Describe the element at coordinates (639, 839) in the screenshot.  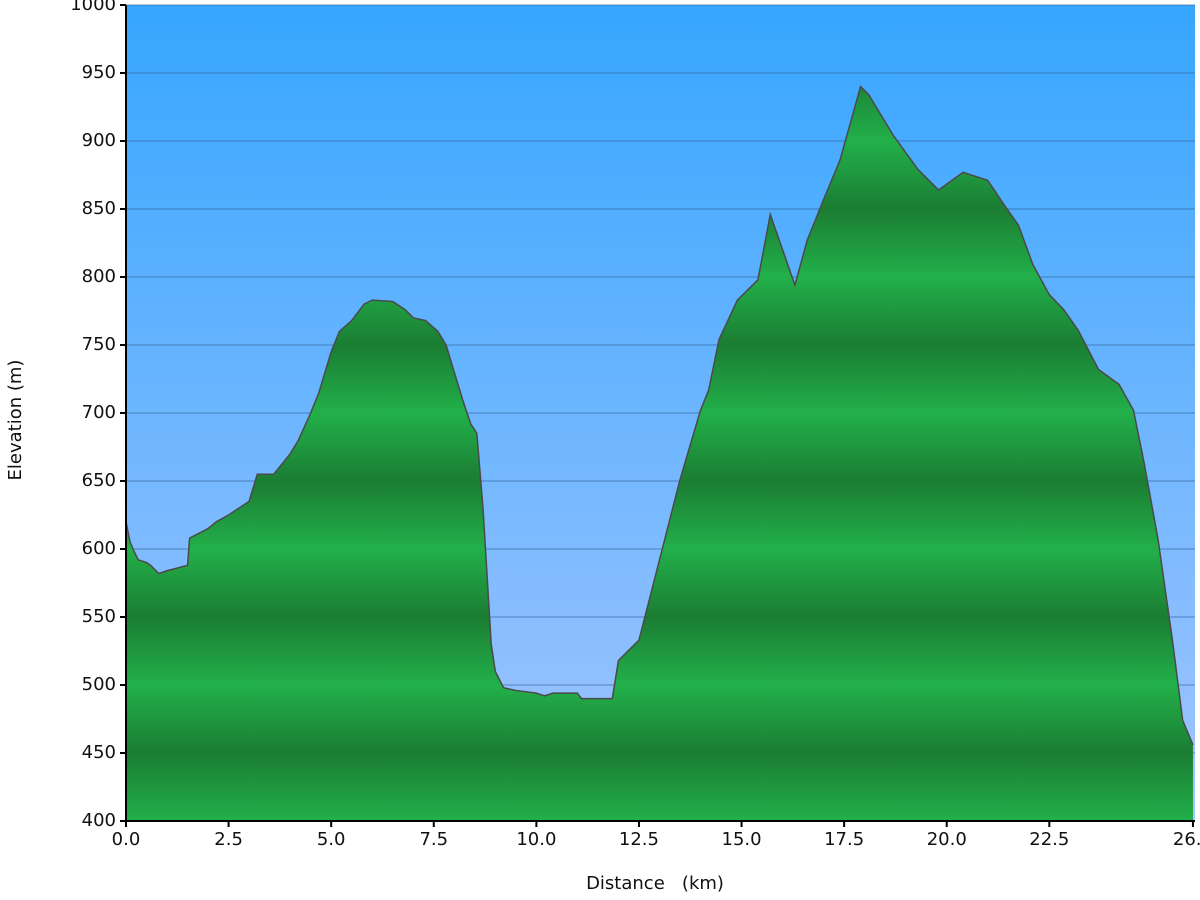
I see `x-tick-label: 12.5` at that location.